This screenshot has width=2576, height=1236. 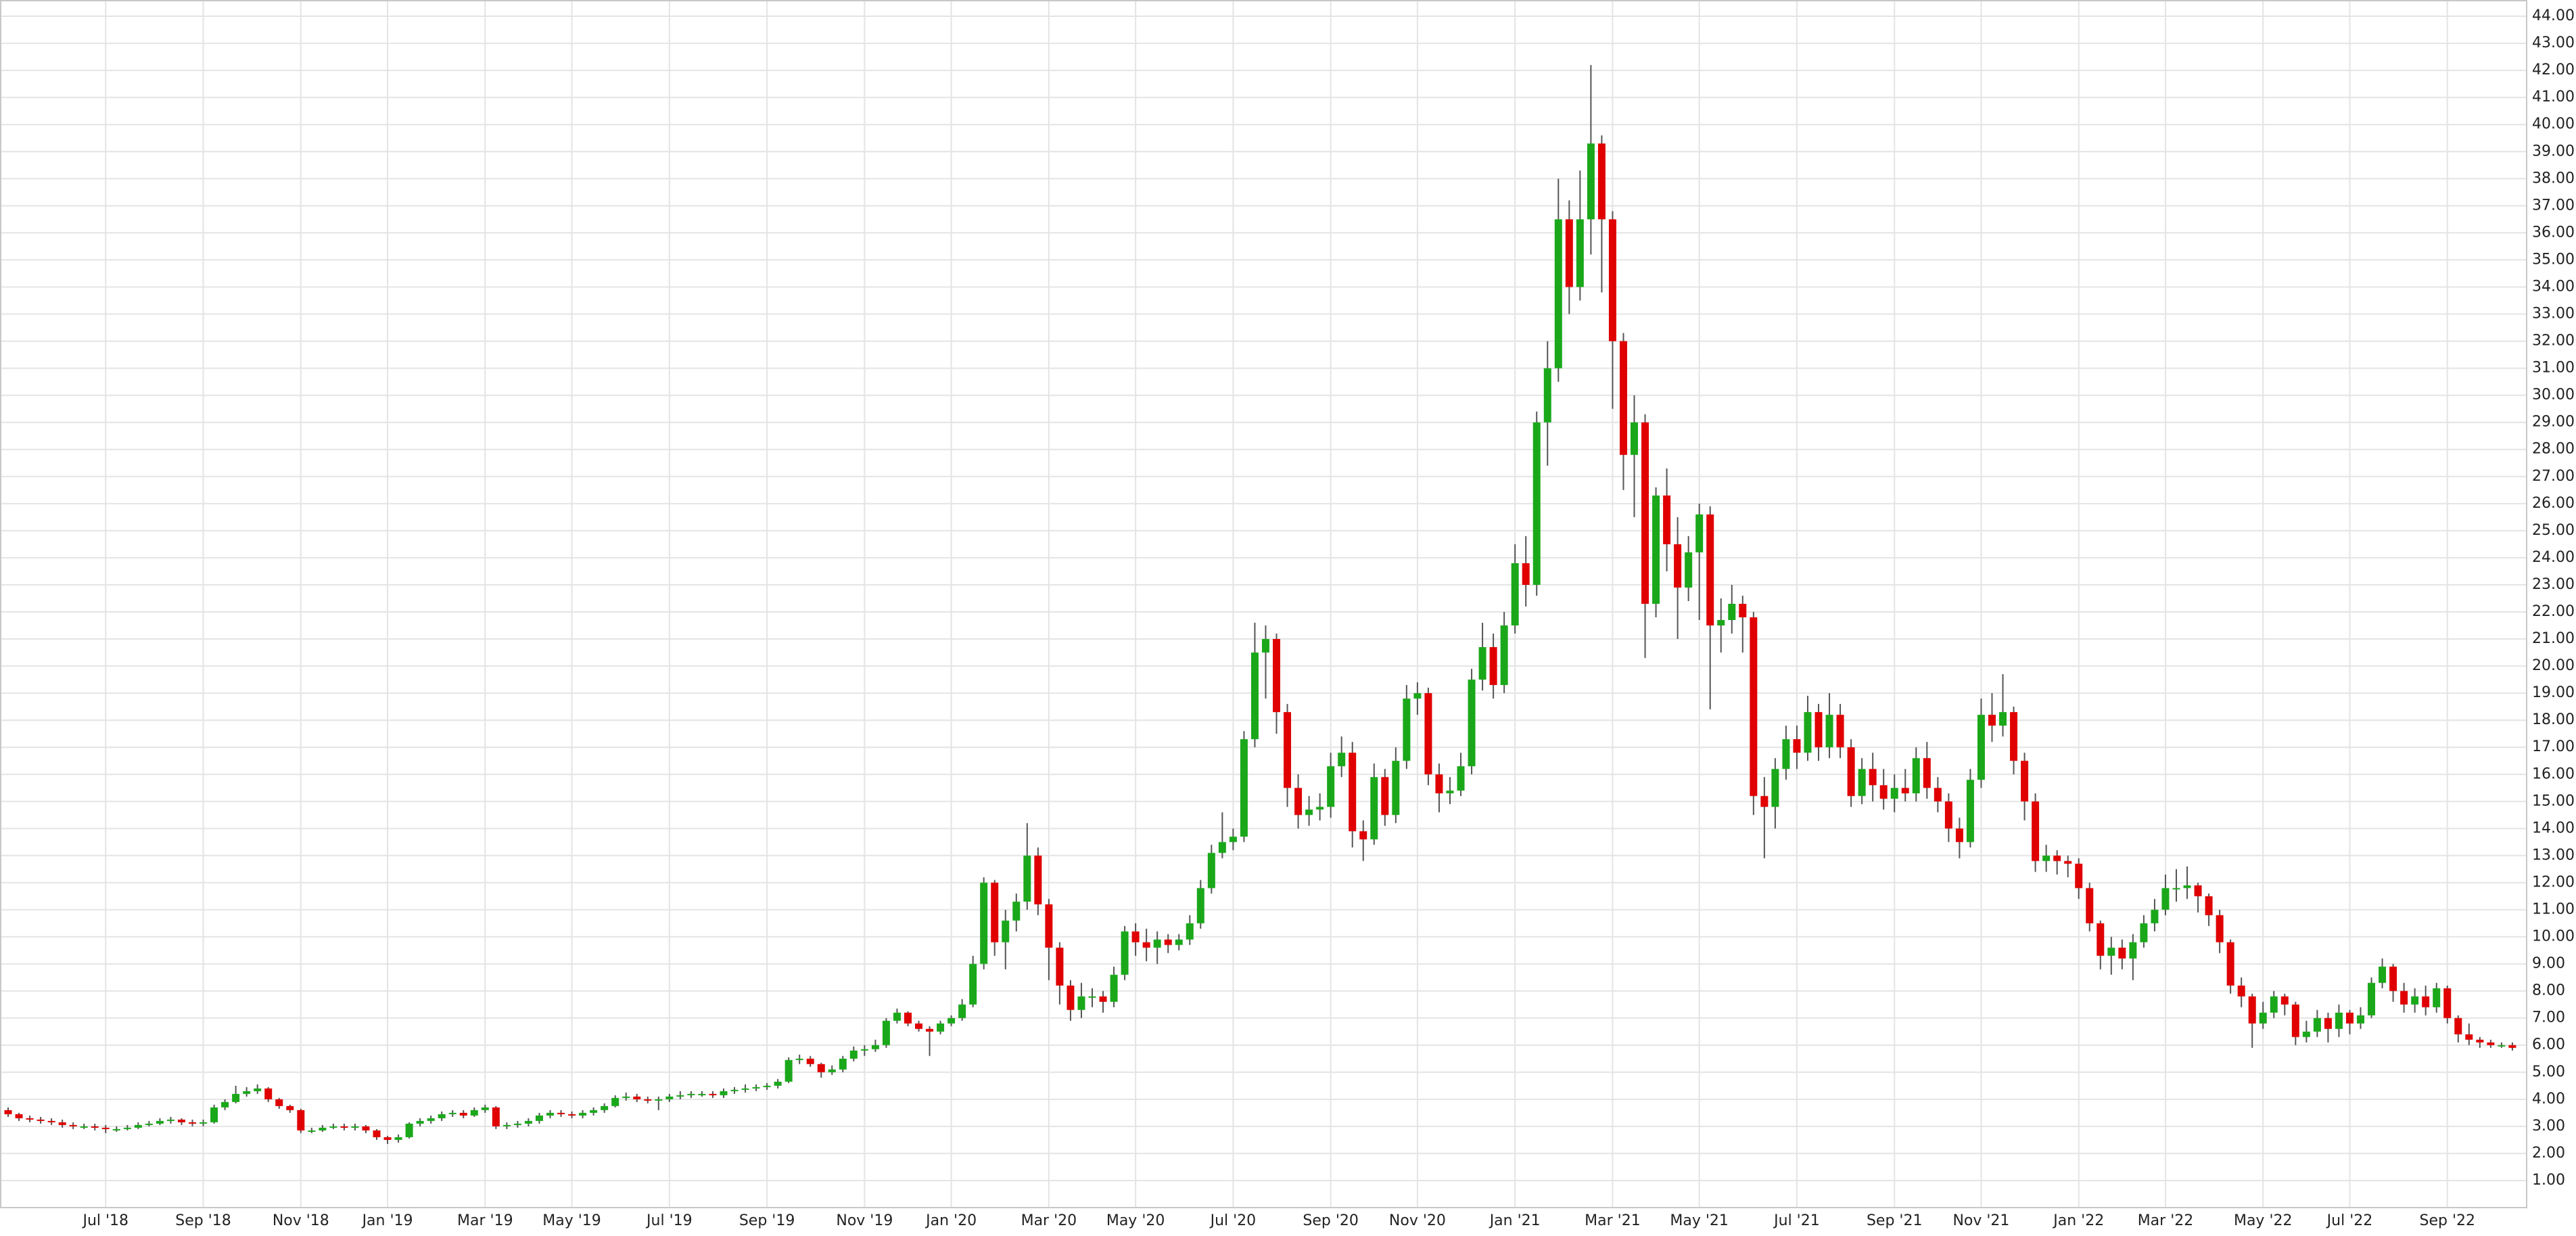 What do you see at coordinates (1613, 1220) in the screenshot?
I see `x-tick-label: Mar '21` at bounding box center [1613, 1220].